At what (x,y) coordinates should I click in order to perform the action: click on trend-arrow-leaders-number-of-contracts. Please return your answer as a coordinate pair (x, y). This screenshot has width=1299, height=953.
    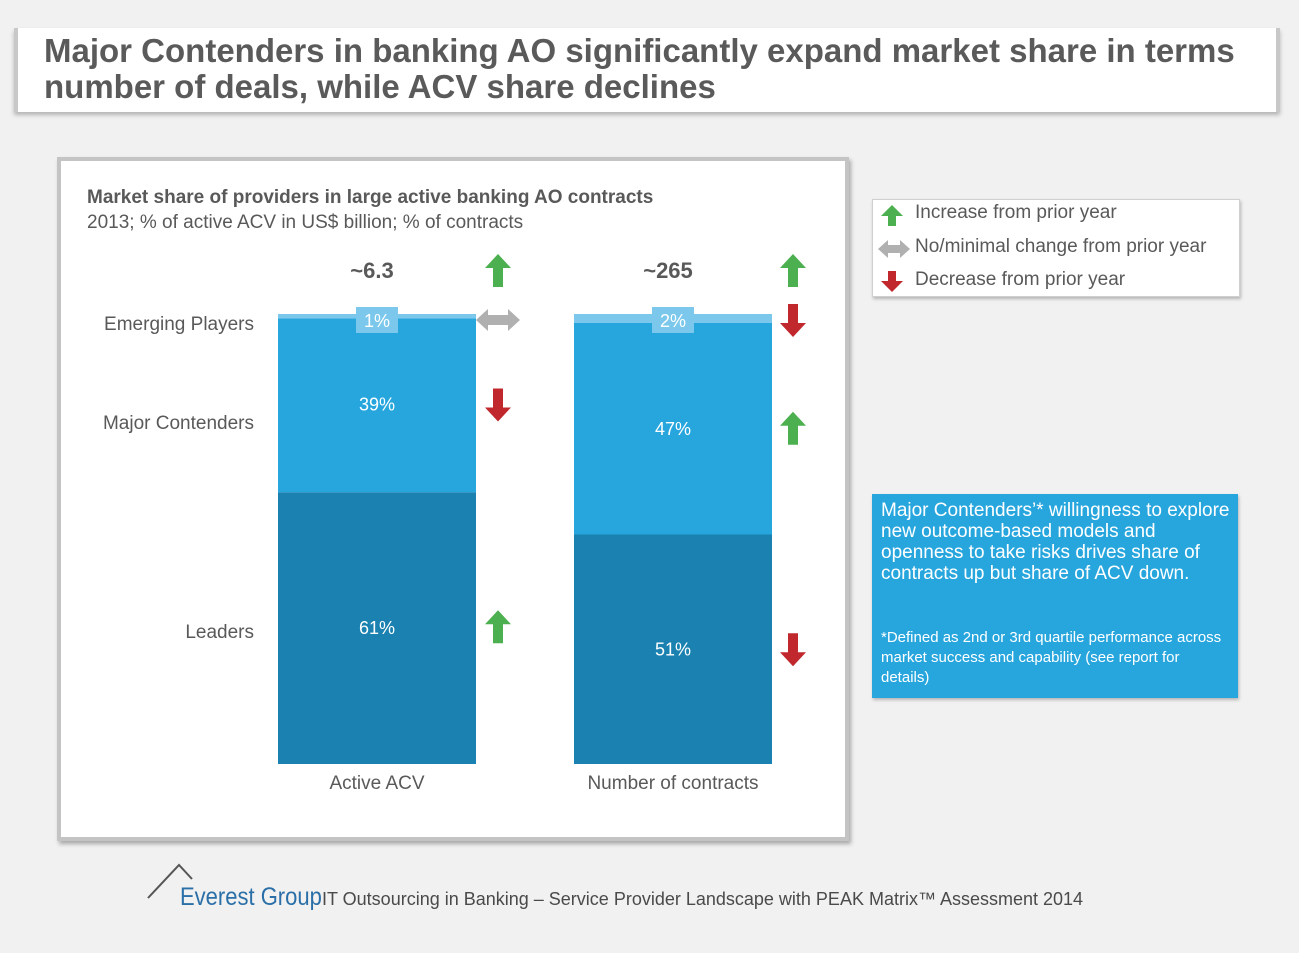
    Looking at the image, I should click on (793, 650).